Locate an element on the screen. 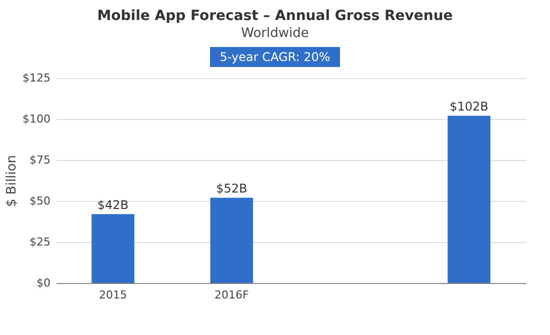 This screenshot has width=550, height=335. text: 5-year CAGR: 20% is located at coordinates (275, 57).